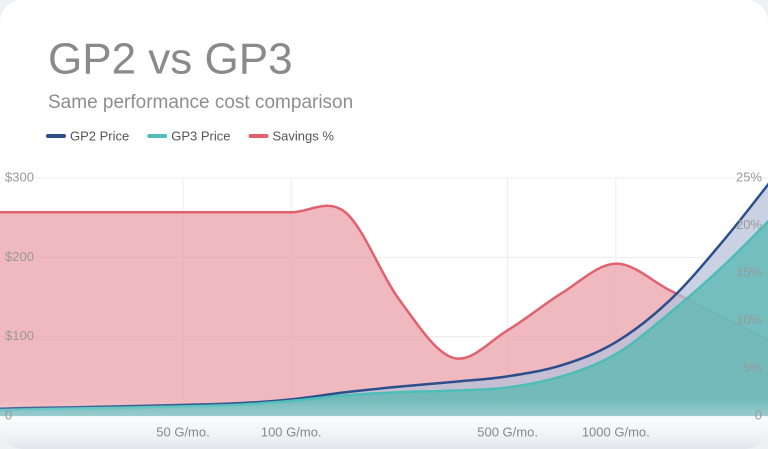  What do you see at coordinates (19, 256) in the screenshot?
I see `y-tick-label: $200` at bounding box center [19, 256].